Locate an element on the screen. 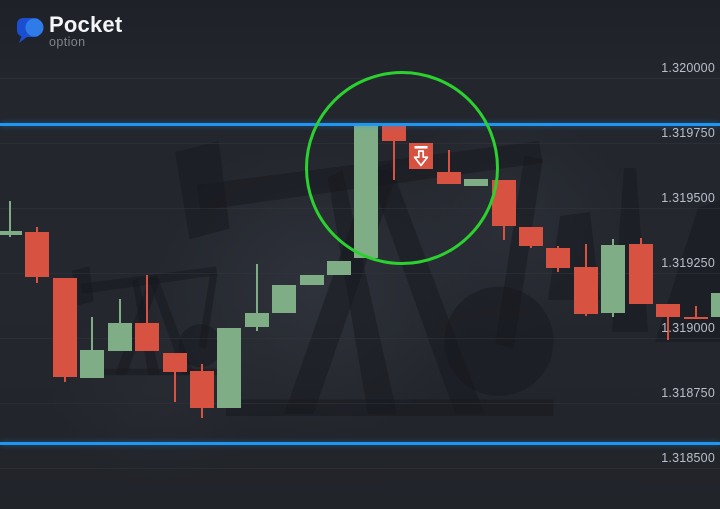 Image resolution: width=720 pixels, height=509 pixels. support-line is located at coordinates (360, 444).